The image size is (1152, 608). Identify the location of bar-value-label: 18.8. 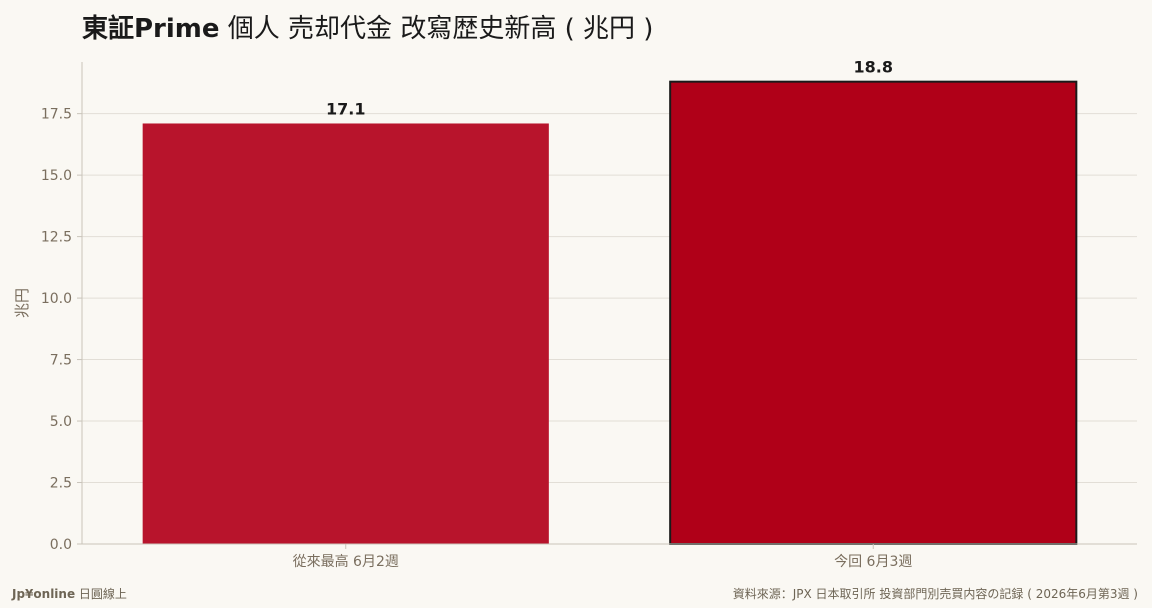
(873, 67).